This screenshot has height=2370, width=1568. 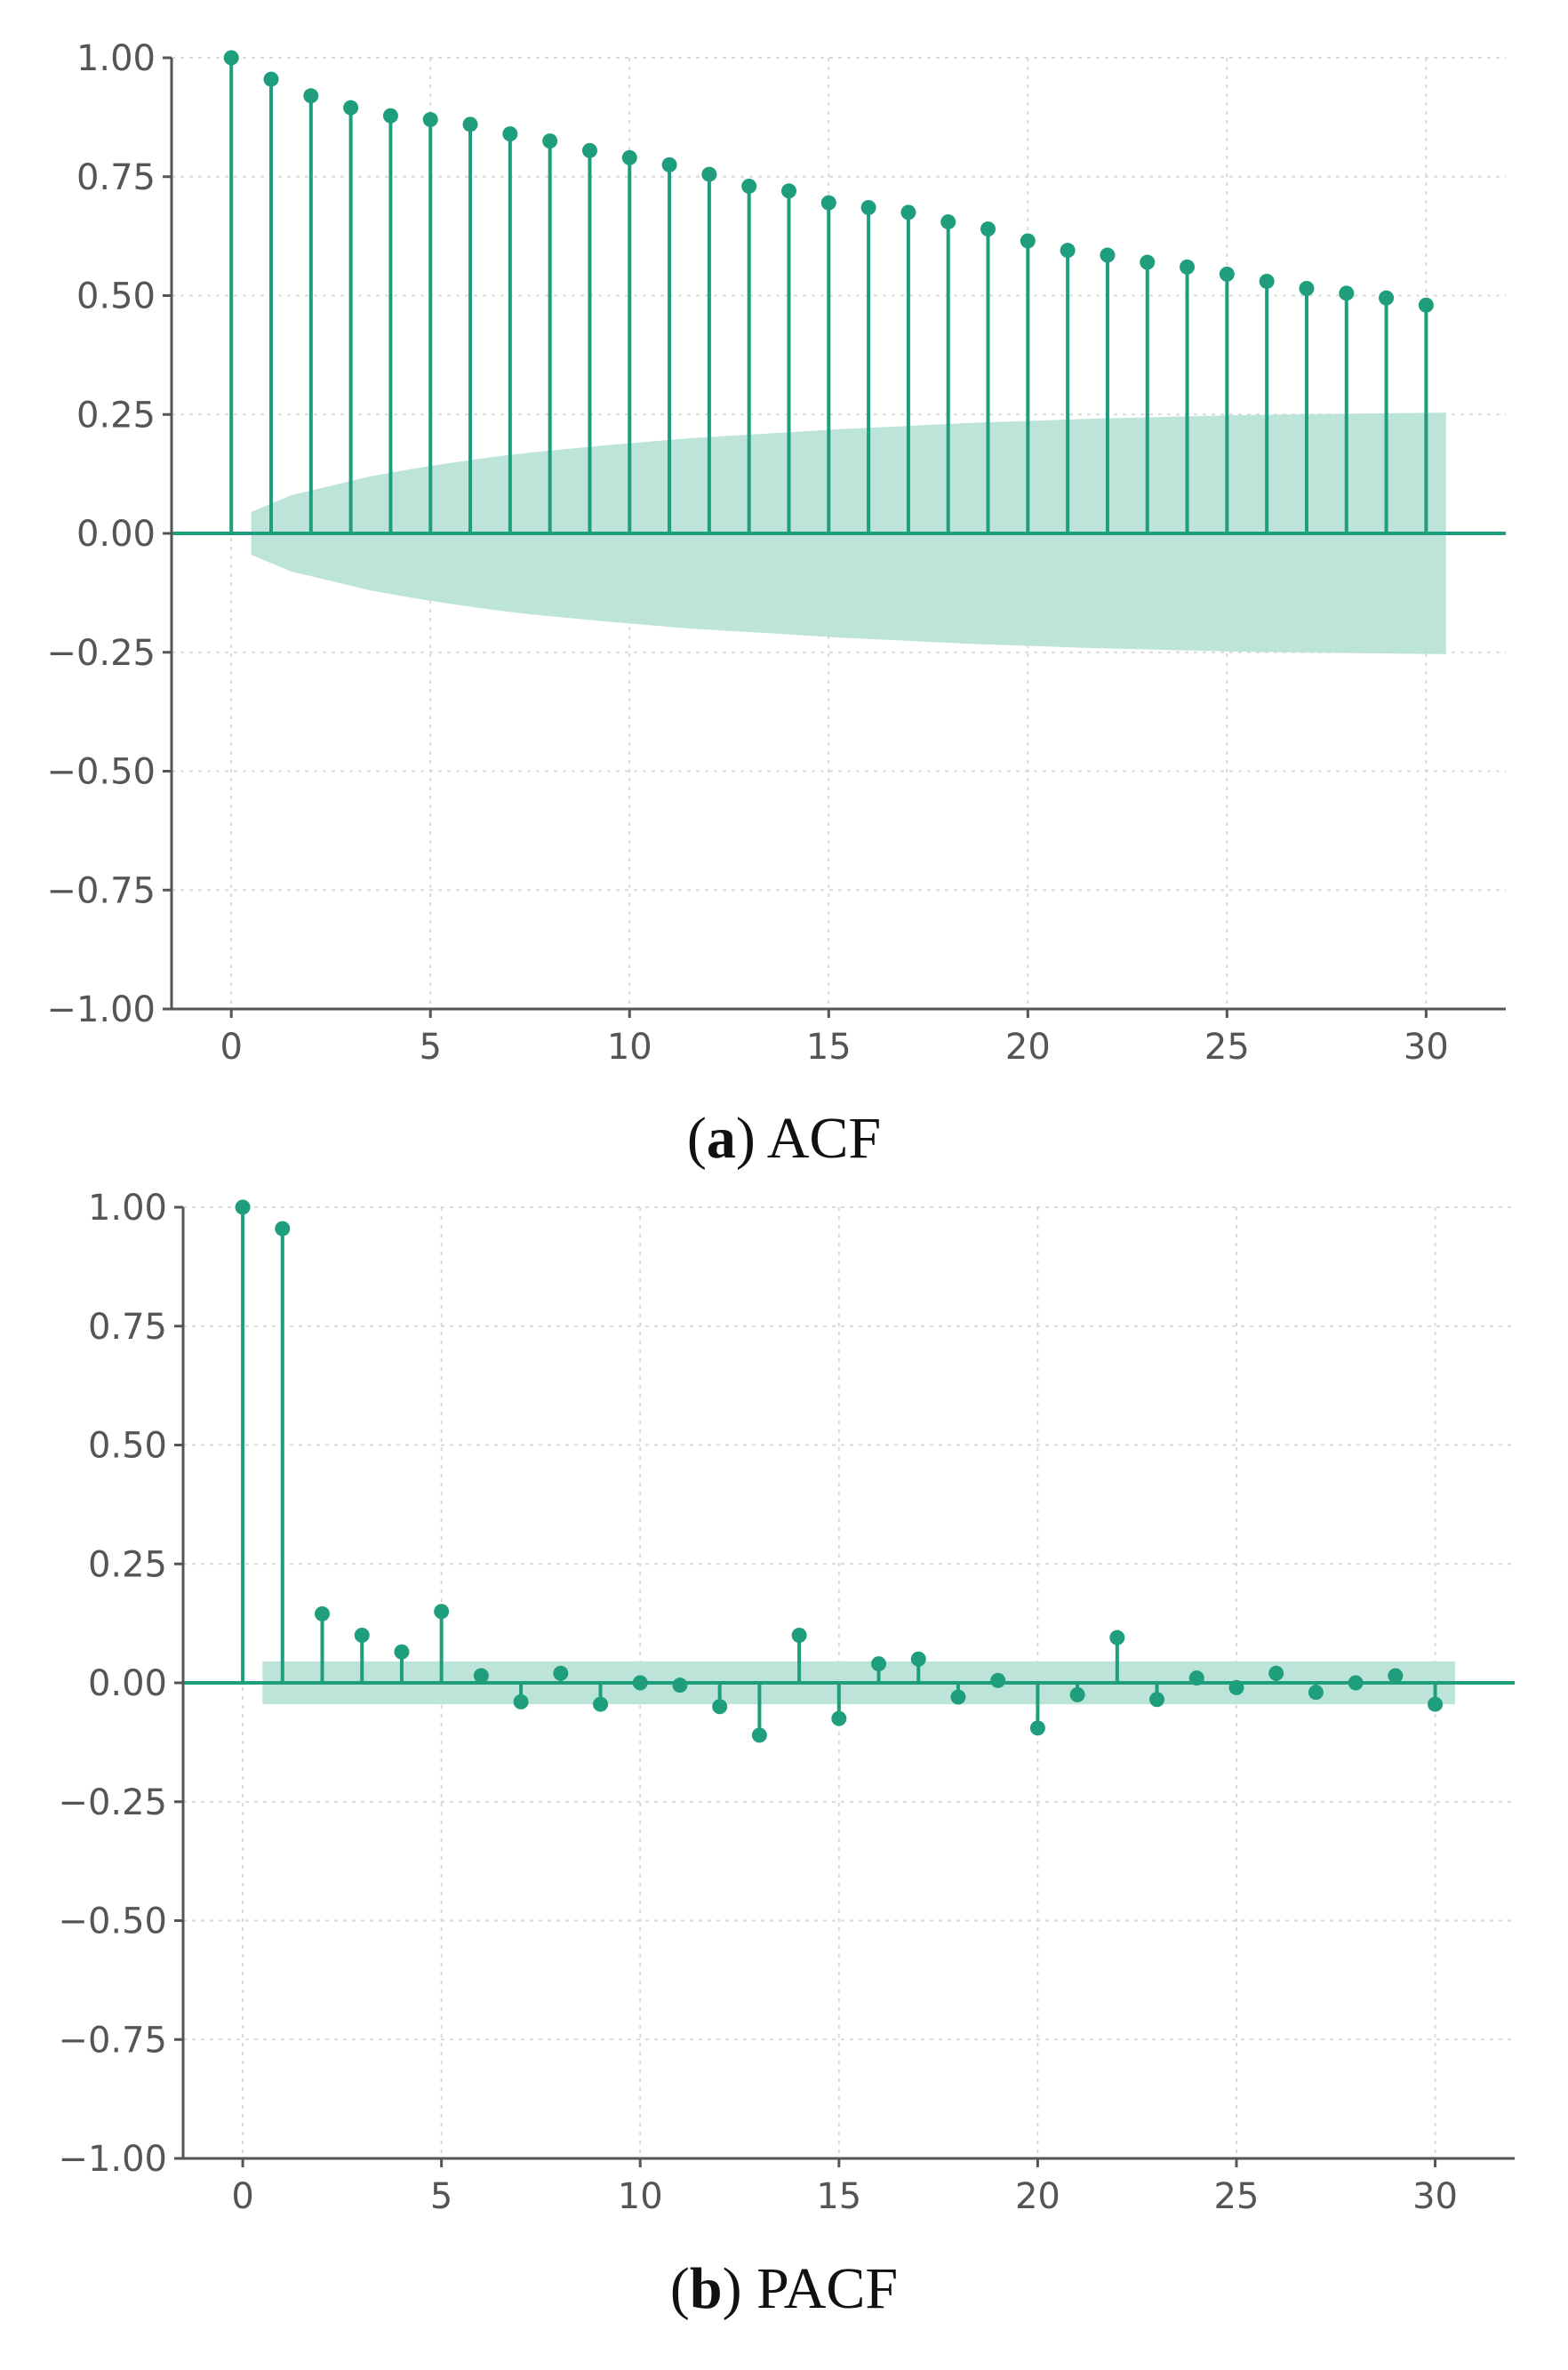 I want to click on acf-caption: (a) ACF, so click(x=784, y=1138).